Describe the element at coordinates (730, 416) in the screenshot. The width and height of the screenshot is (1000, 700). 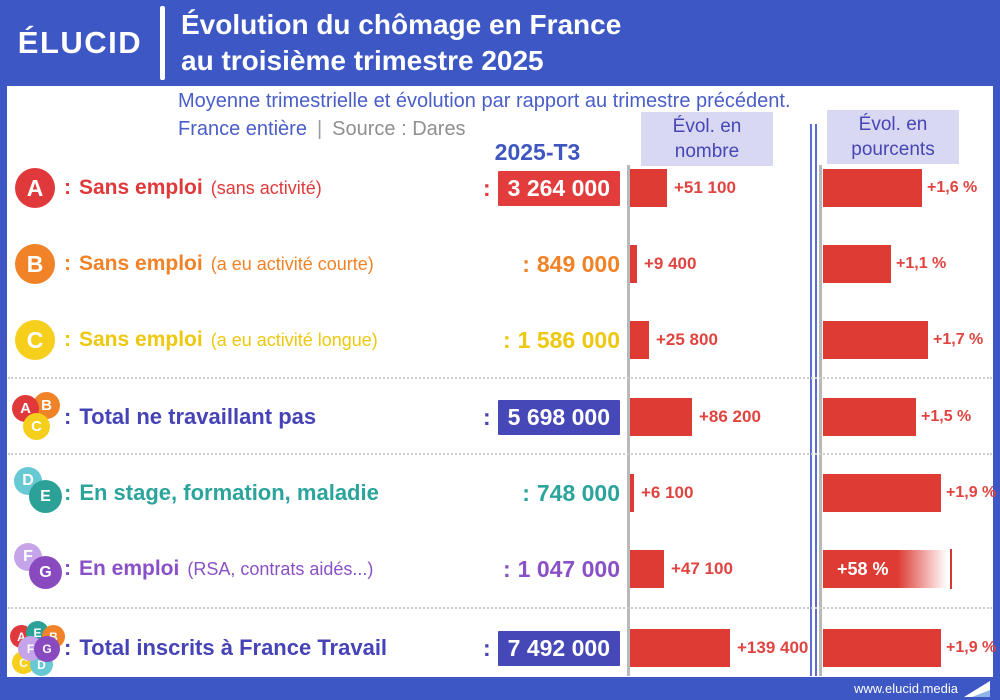
I see `evolution-nombre-label: +86 200` at that location.